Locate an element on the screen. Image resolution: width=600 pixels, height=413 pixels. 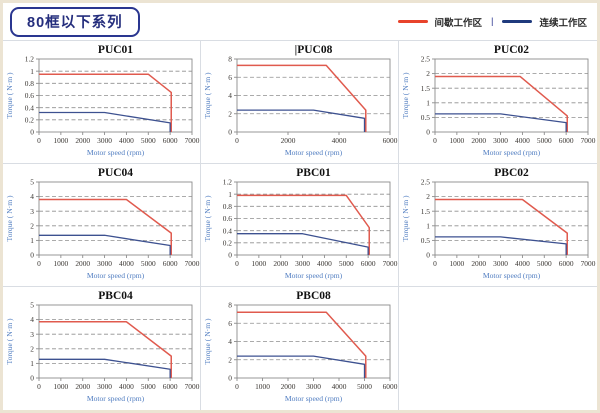
chart-title: PBC01 is located at coordinates (313, 173).